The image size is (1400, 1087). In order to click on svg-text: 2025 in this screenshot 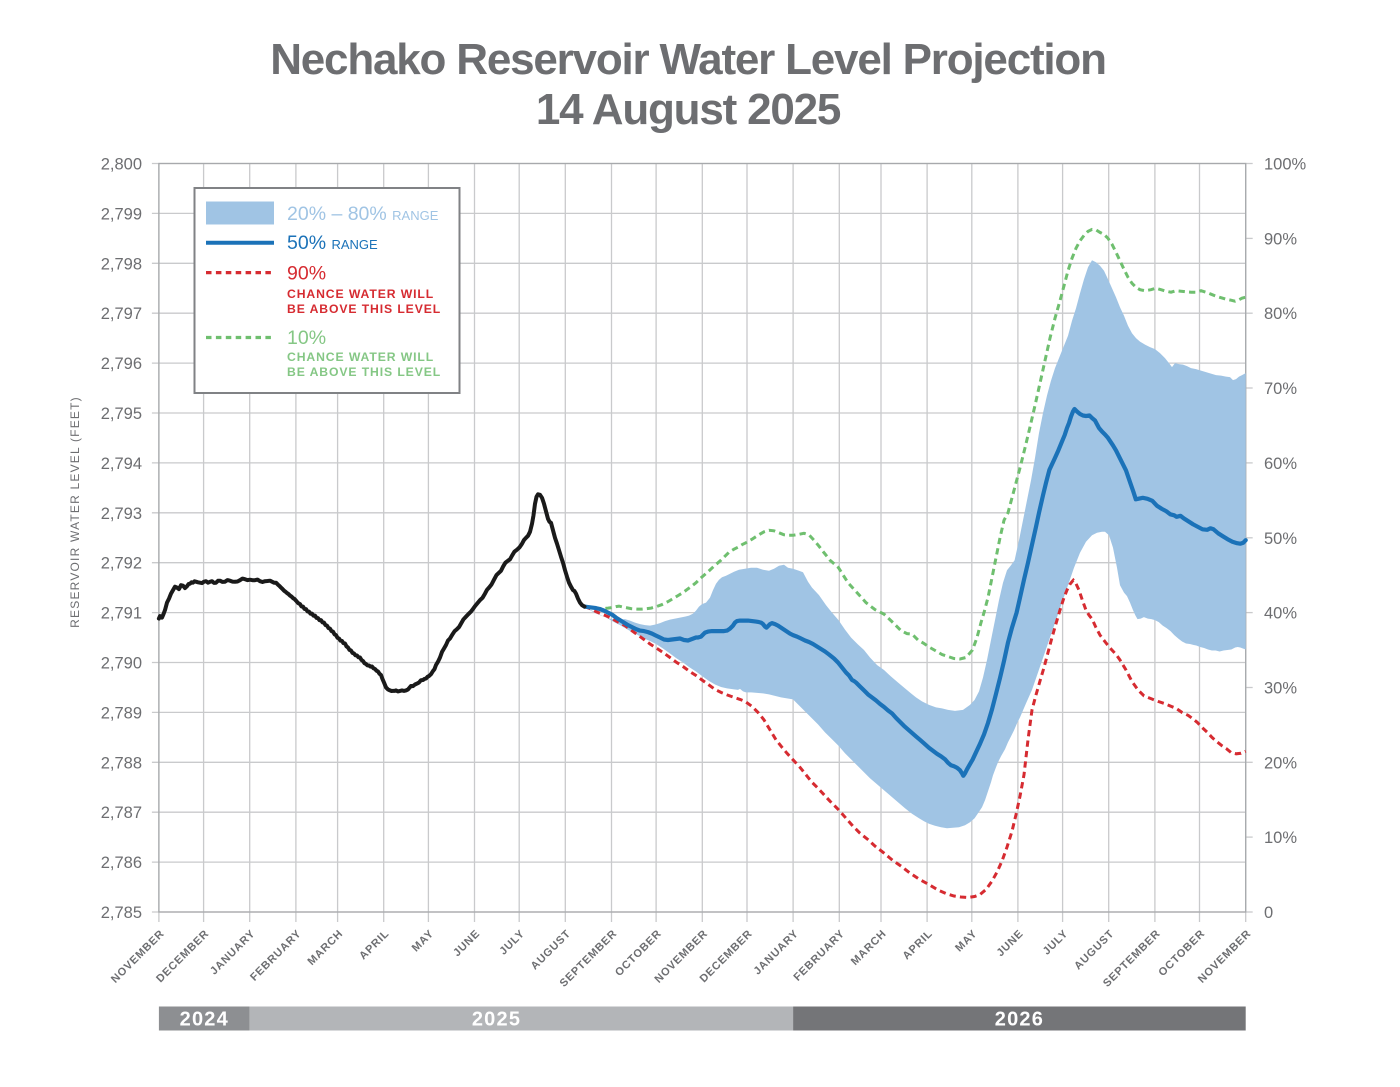, I will do `click(496, 1020)`.